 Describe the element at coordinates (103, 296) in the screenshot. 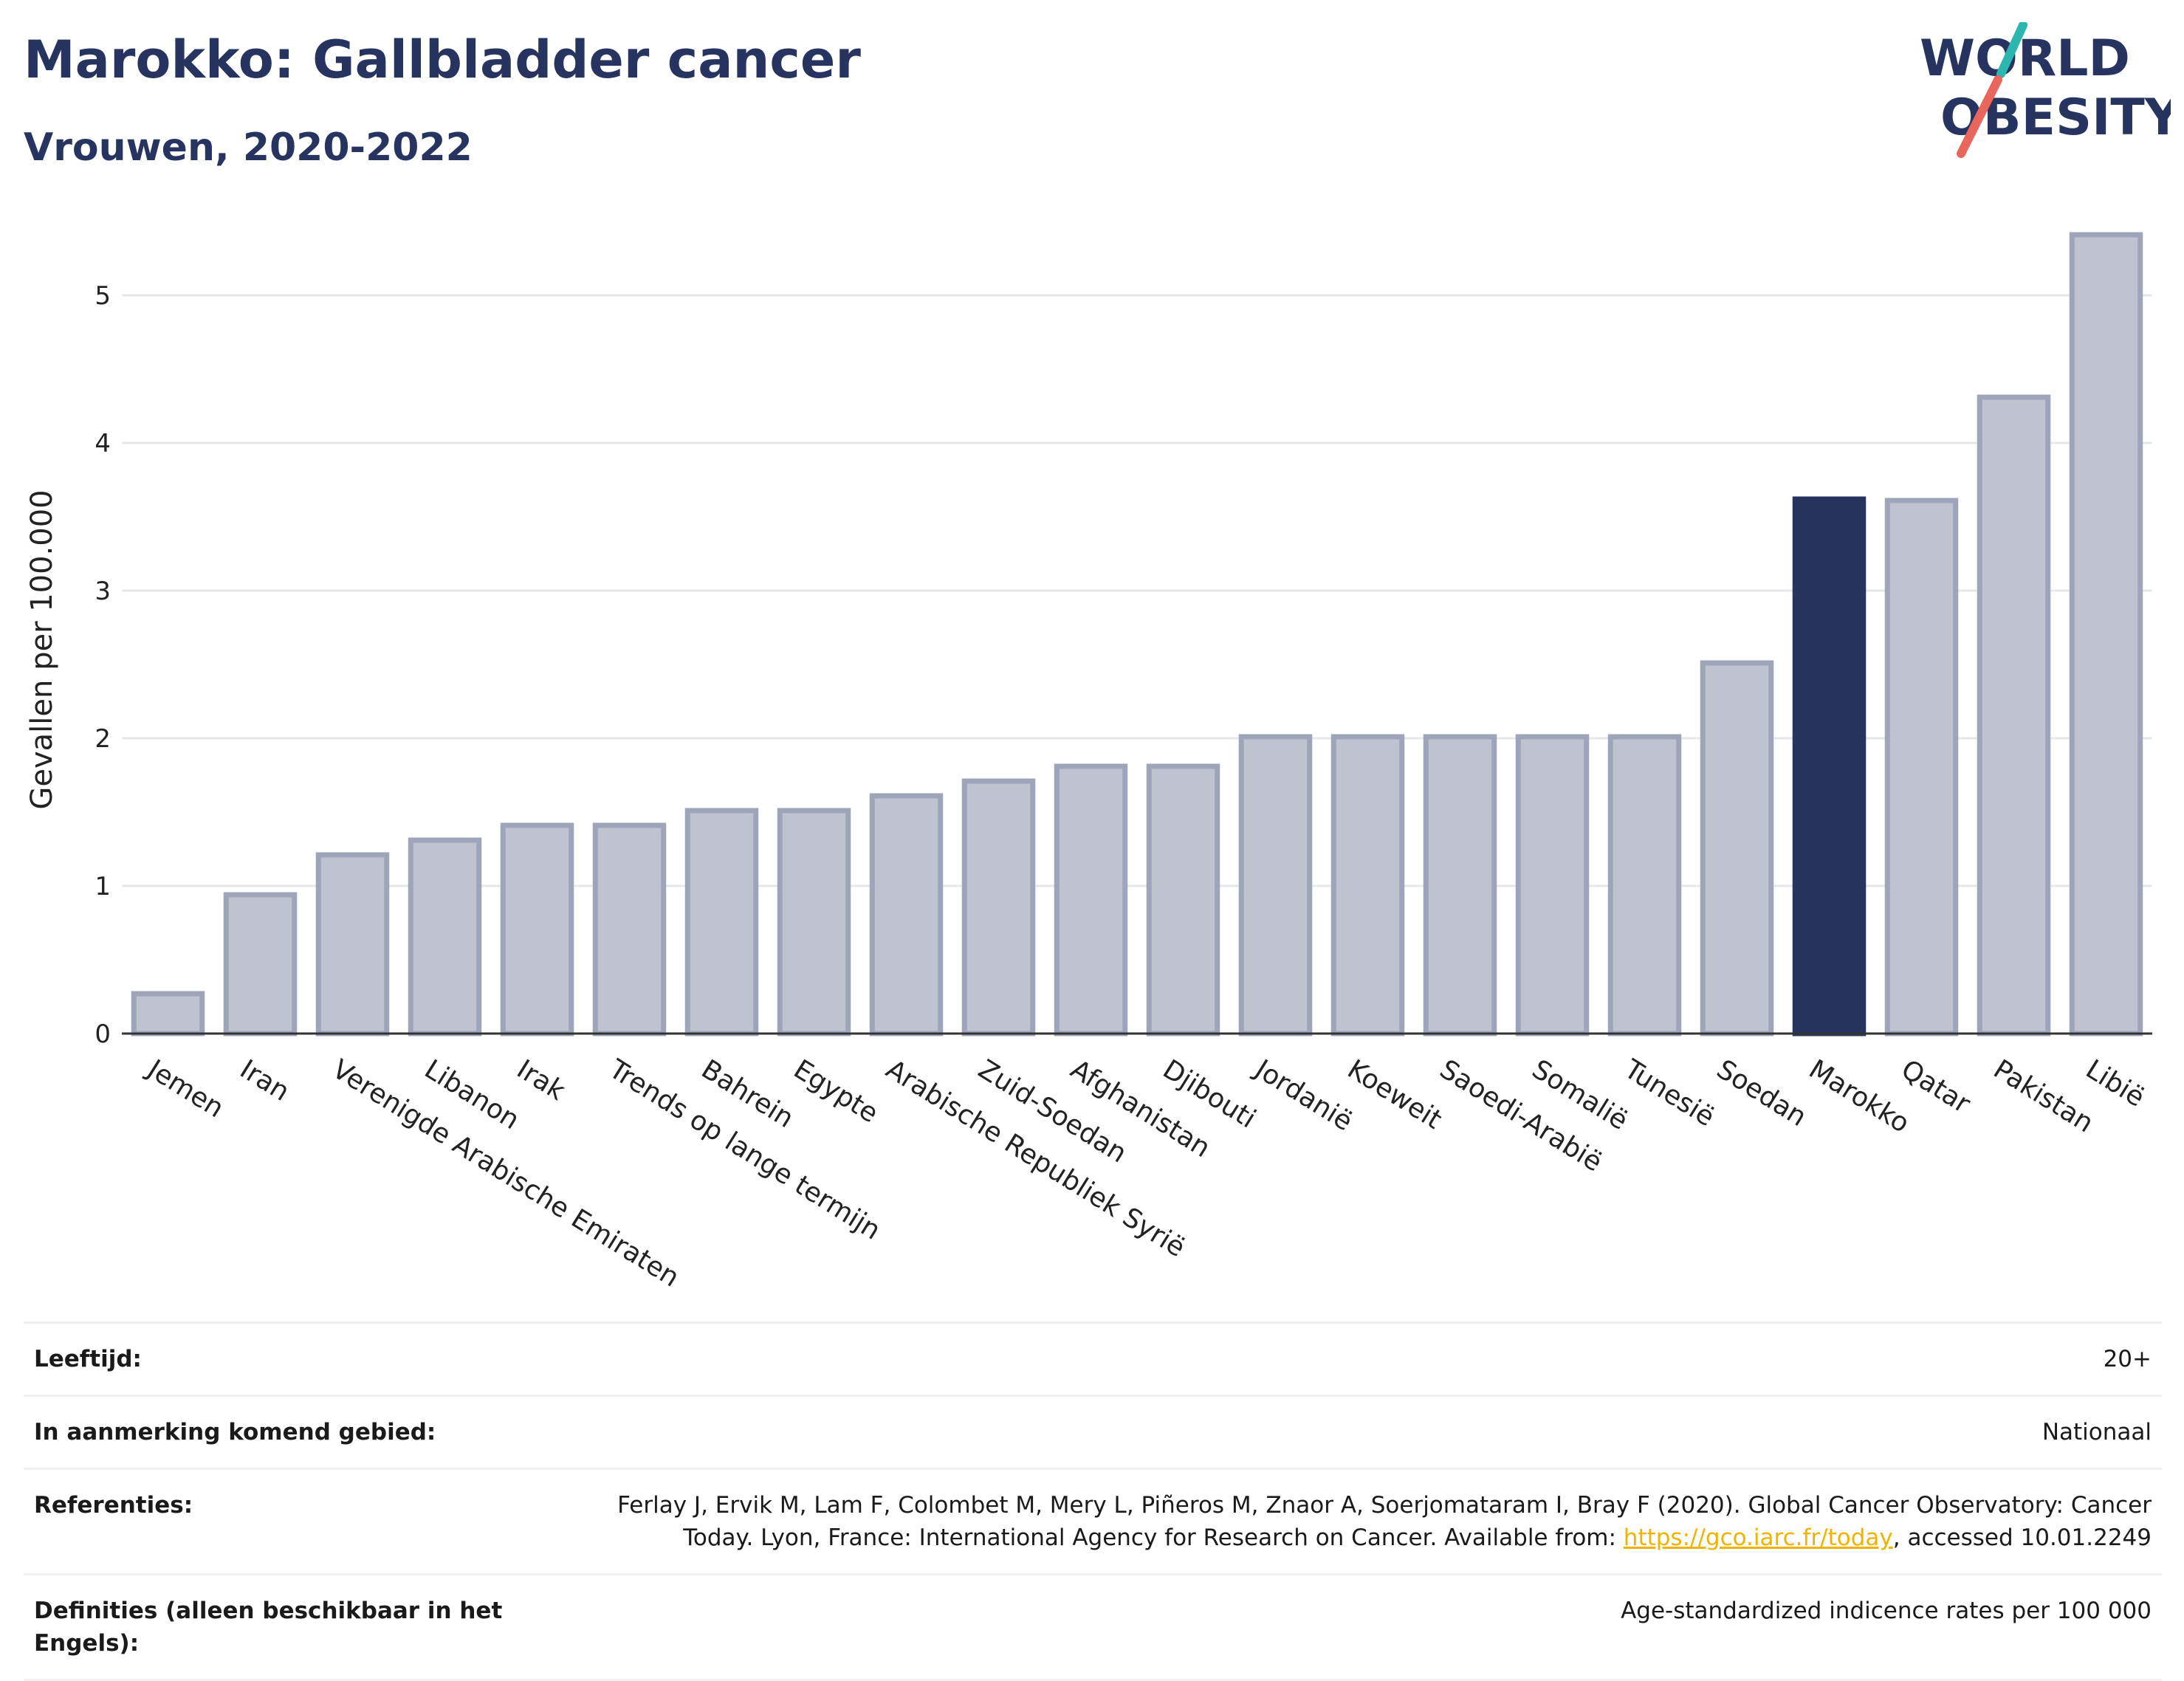

I see `y-tick-label: 5` at that location.